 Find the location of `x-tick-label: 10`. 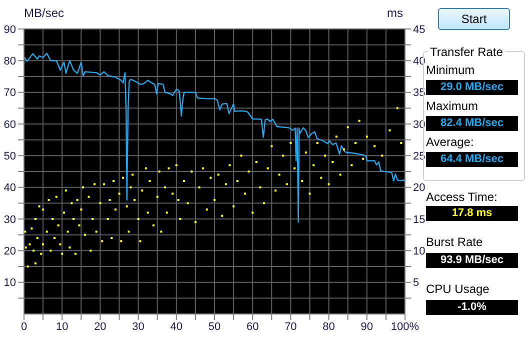

x-tick-label: 10 is located at coordinates (62, 326).